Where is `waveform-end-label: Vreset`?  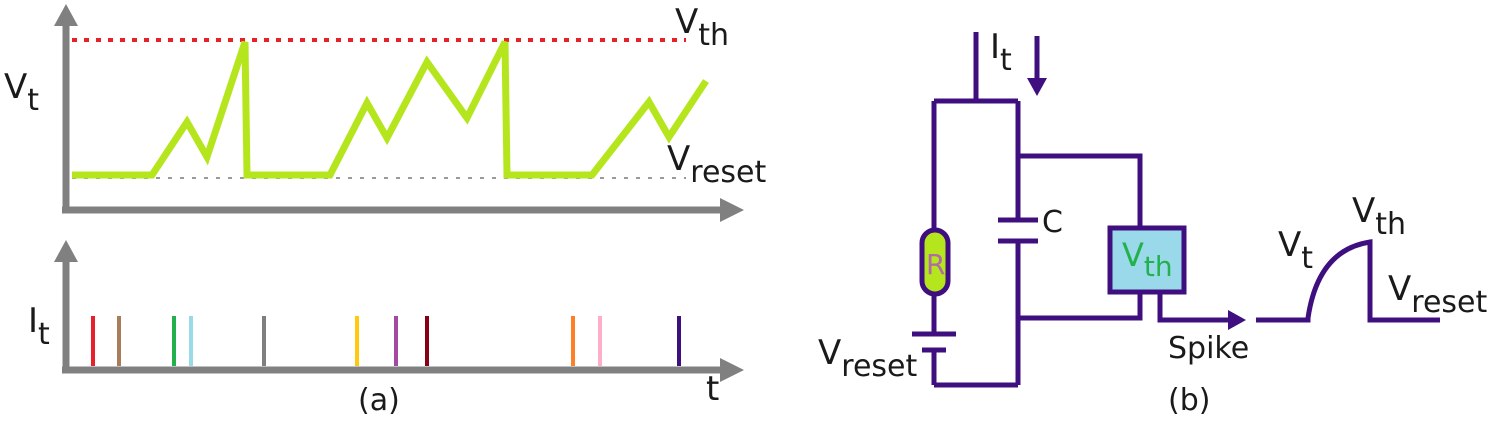 waveform-end-label: Vreset is located at coordinates (1437, 294).